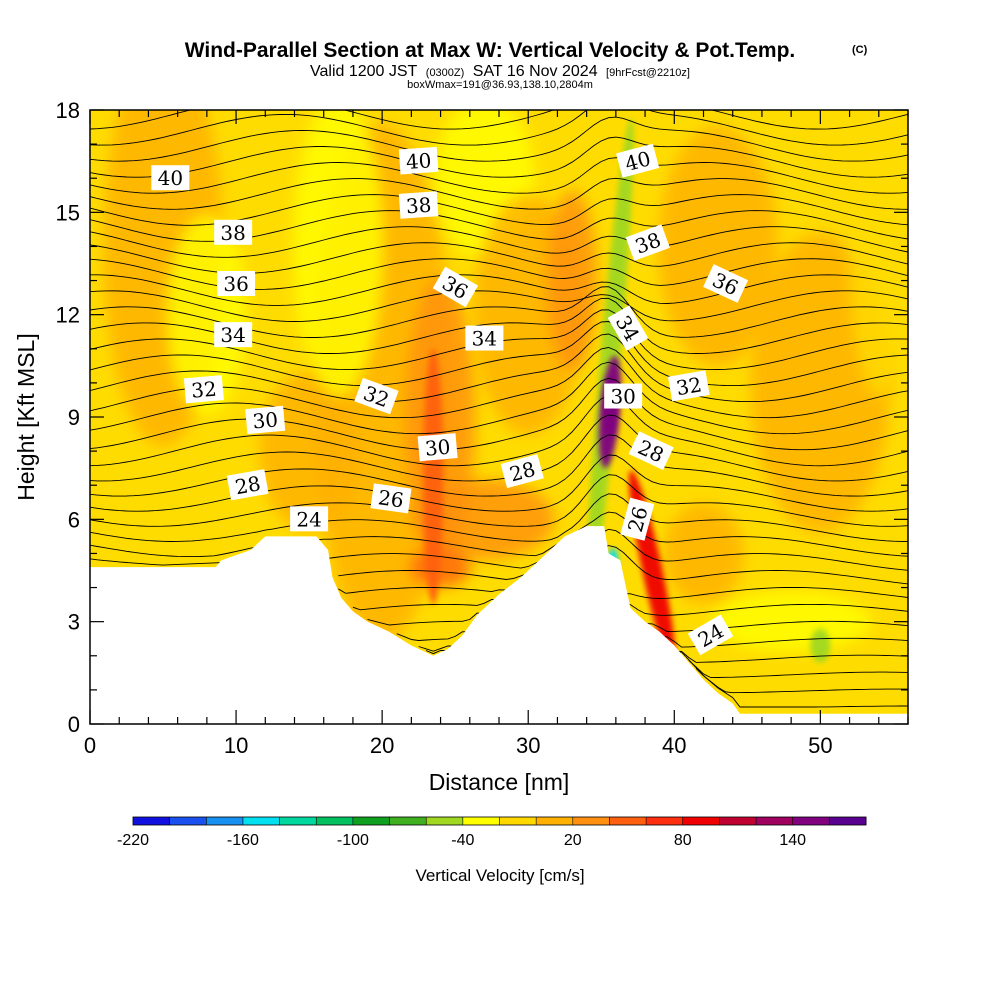 The width and height of the screenshot is (1000, 1000). Describe the element at coordinates (445, 73) in the screenshot. I see `valid-utc: (0300Z)` at that location.